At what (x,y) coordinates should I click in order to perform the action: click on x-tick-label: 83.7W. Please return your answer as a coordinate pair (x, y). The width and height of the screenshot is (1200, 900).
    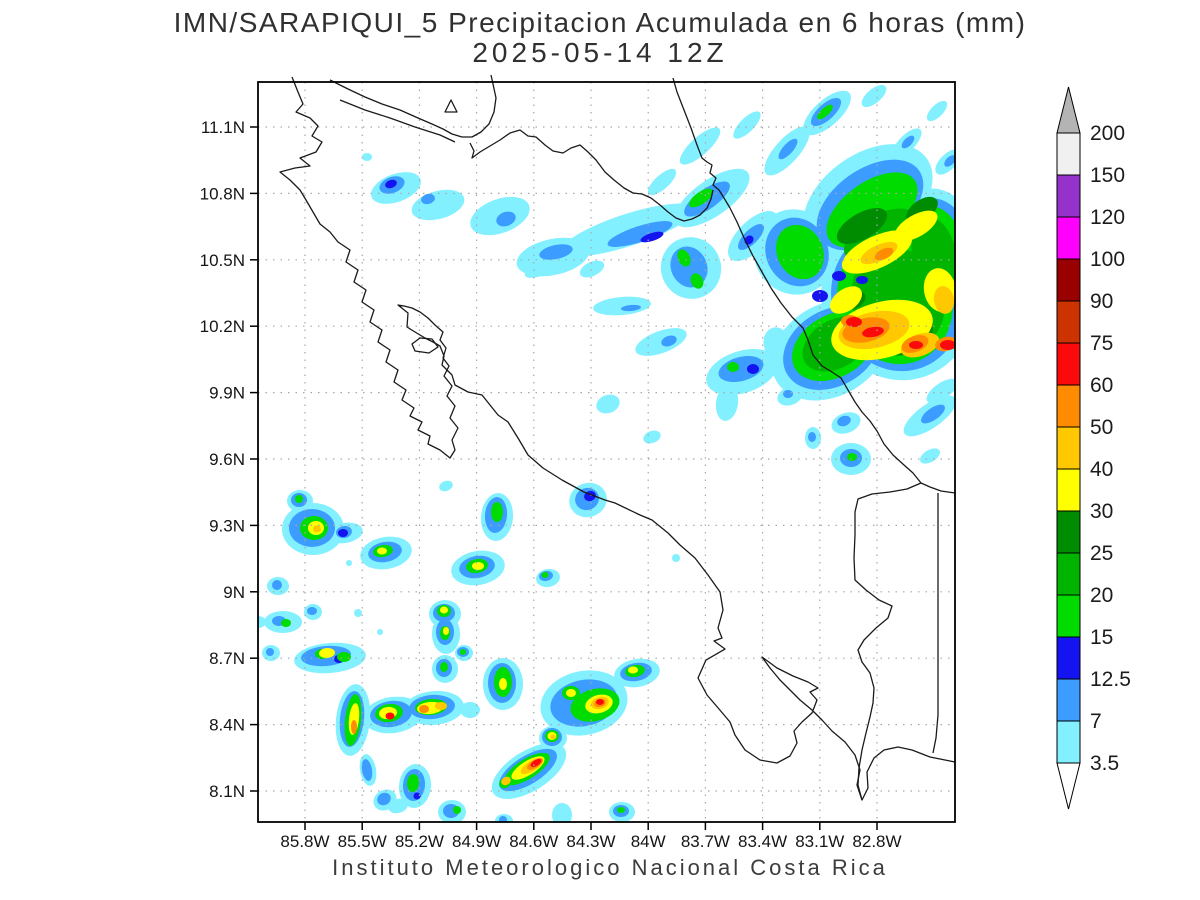
    Looking at the image, I should click on (705, 841).